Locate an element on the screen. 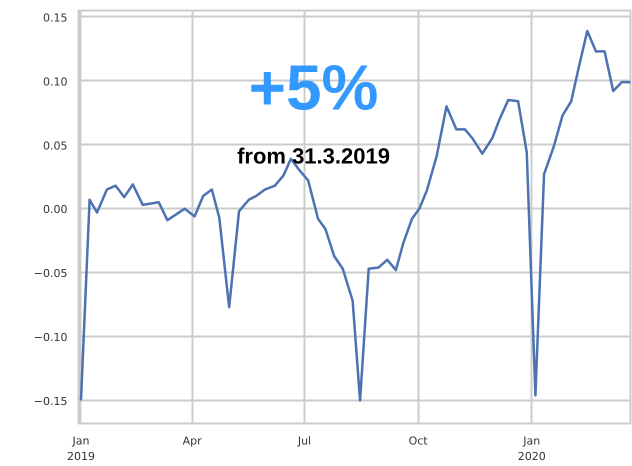 The width and height of the screenshot is (632, 466). y-tick-label: −0.05 is located at coordinates (51, 273).